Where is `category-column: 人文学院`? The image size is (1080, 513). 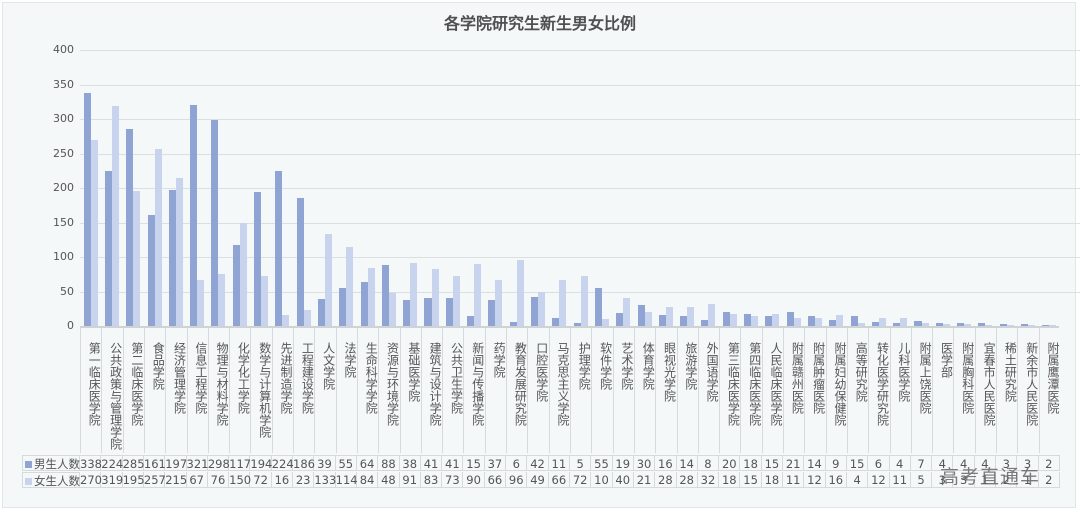
category-column: 人文学院 is located at coordinates (325, 390).